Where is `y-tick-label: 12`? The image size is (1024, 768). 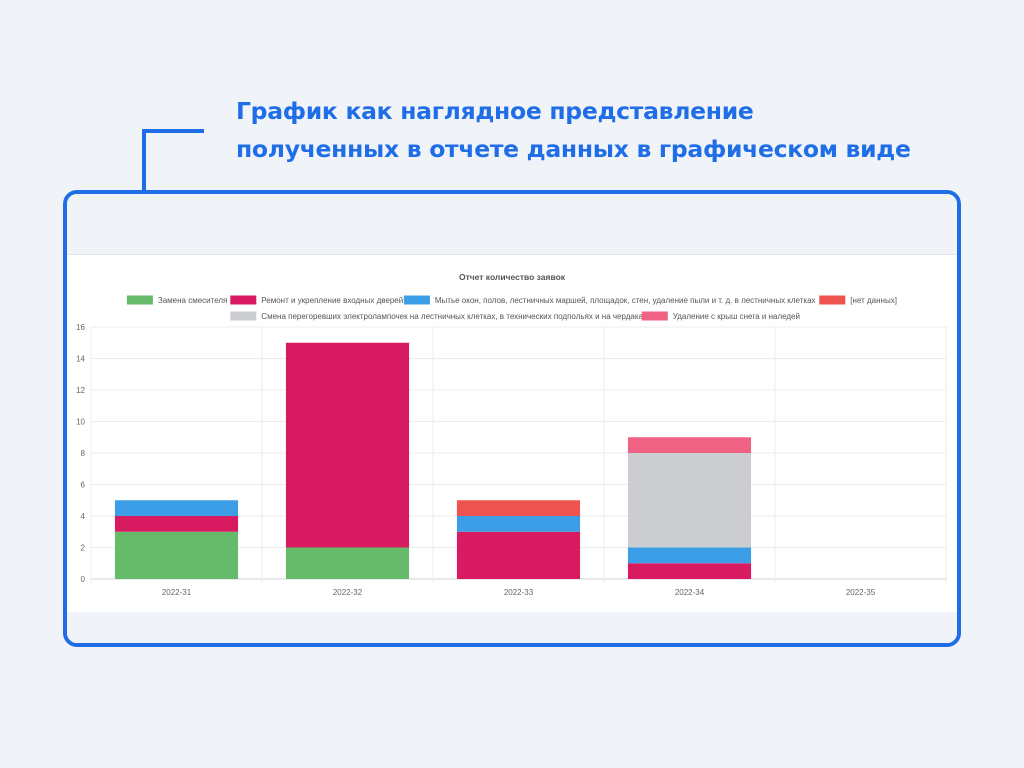 y-tick-label: 12 is located at coordinates (80, 390).